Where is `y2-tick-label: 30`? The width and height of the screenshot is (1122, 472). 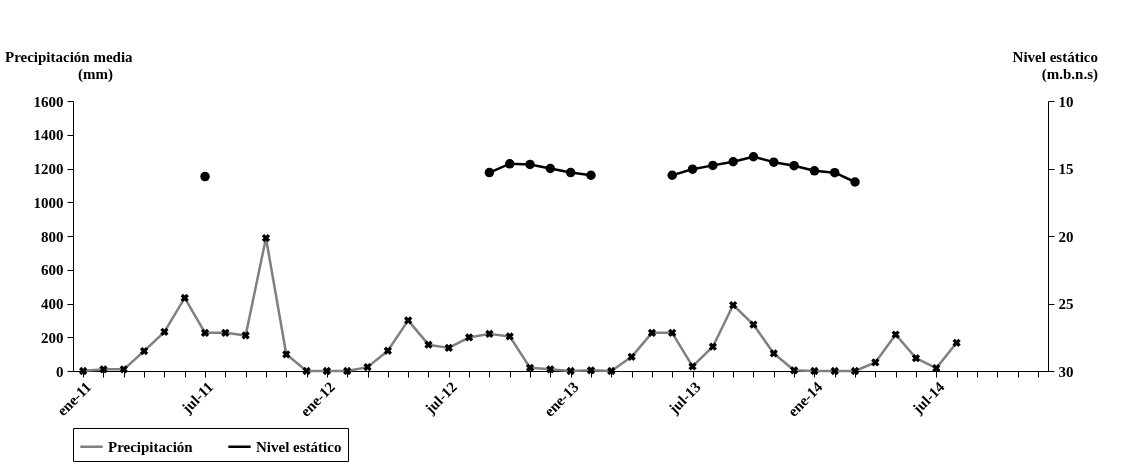 y2-tick-label: 30 is located at coordinates (1066, 371).